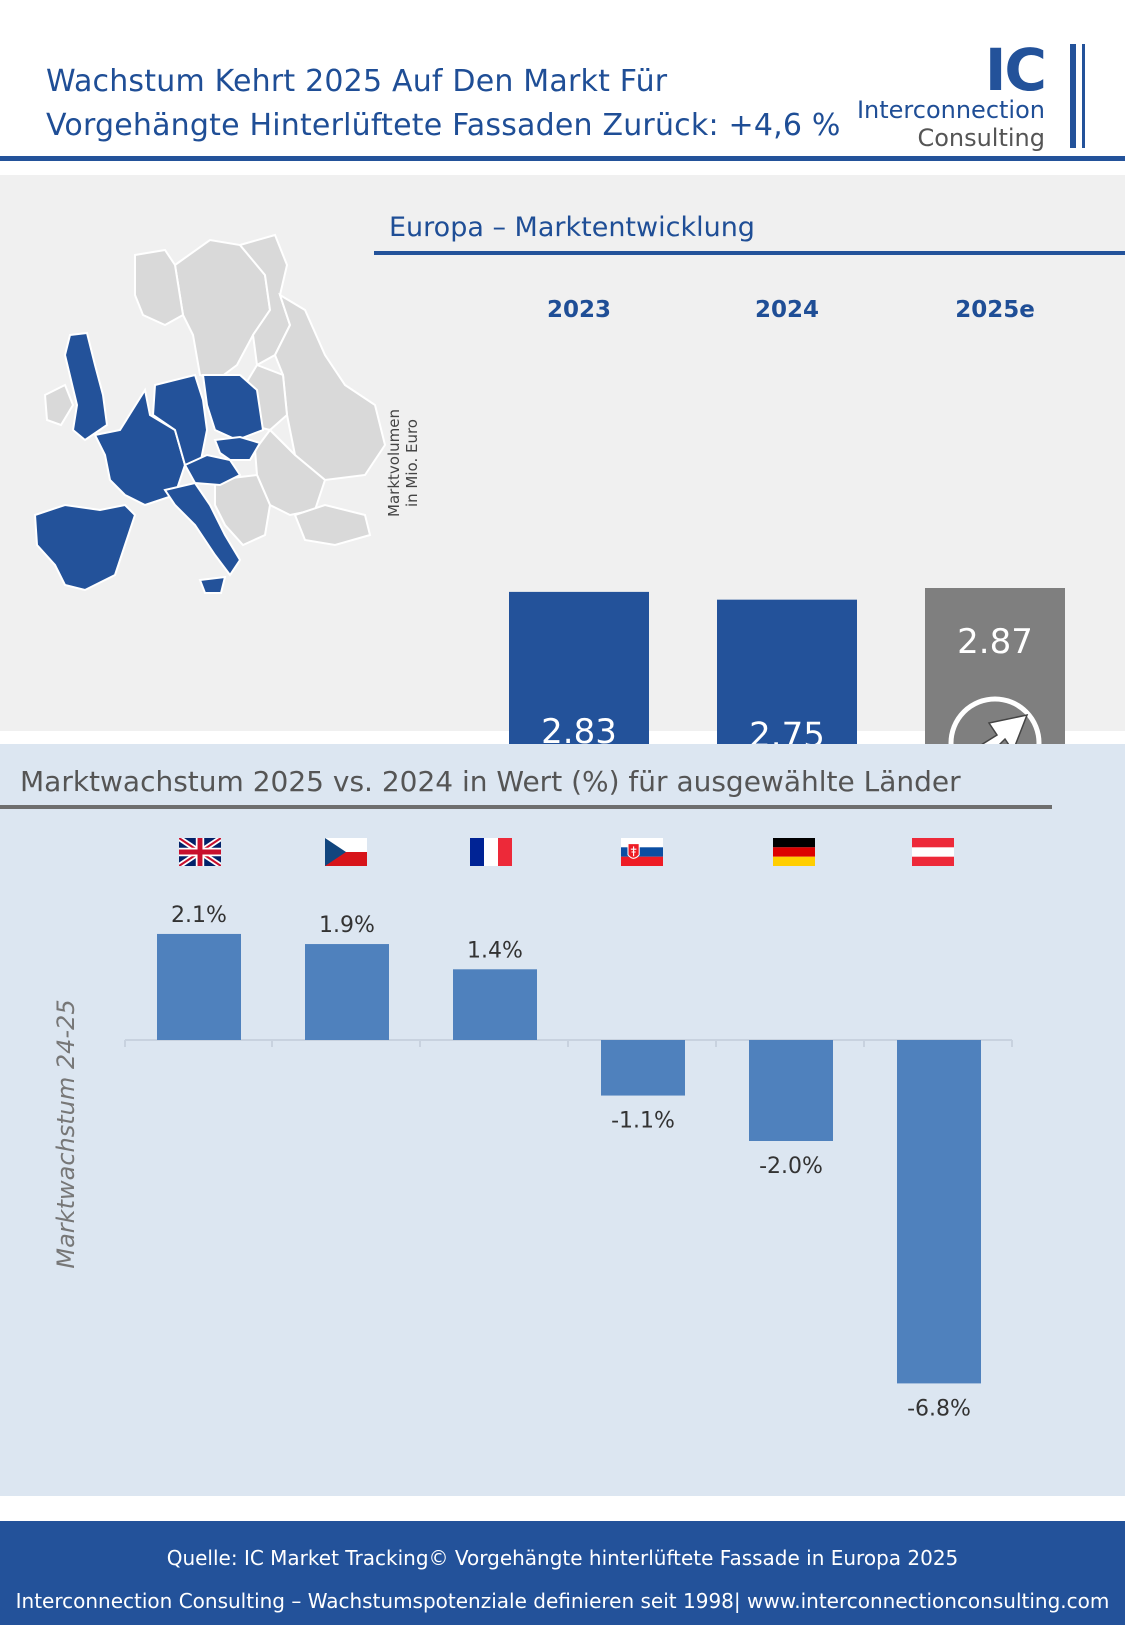 This screenshot has width=1125, height=1625. I want to click on logo-bar, so click(1073, 96).